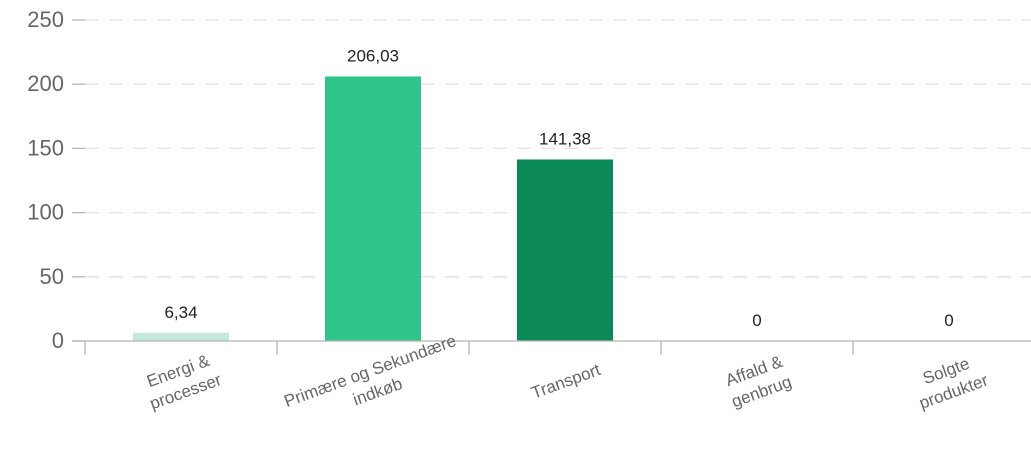 Image resolution: width=1031 pixels, height=475 pixels. I want to click on x-category-label: Solgteprodukter, so click(950, 381).